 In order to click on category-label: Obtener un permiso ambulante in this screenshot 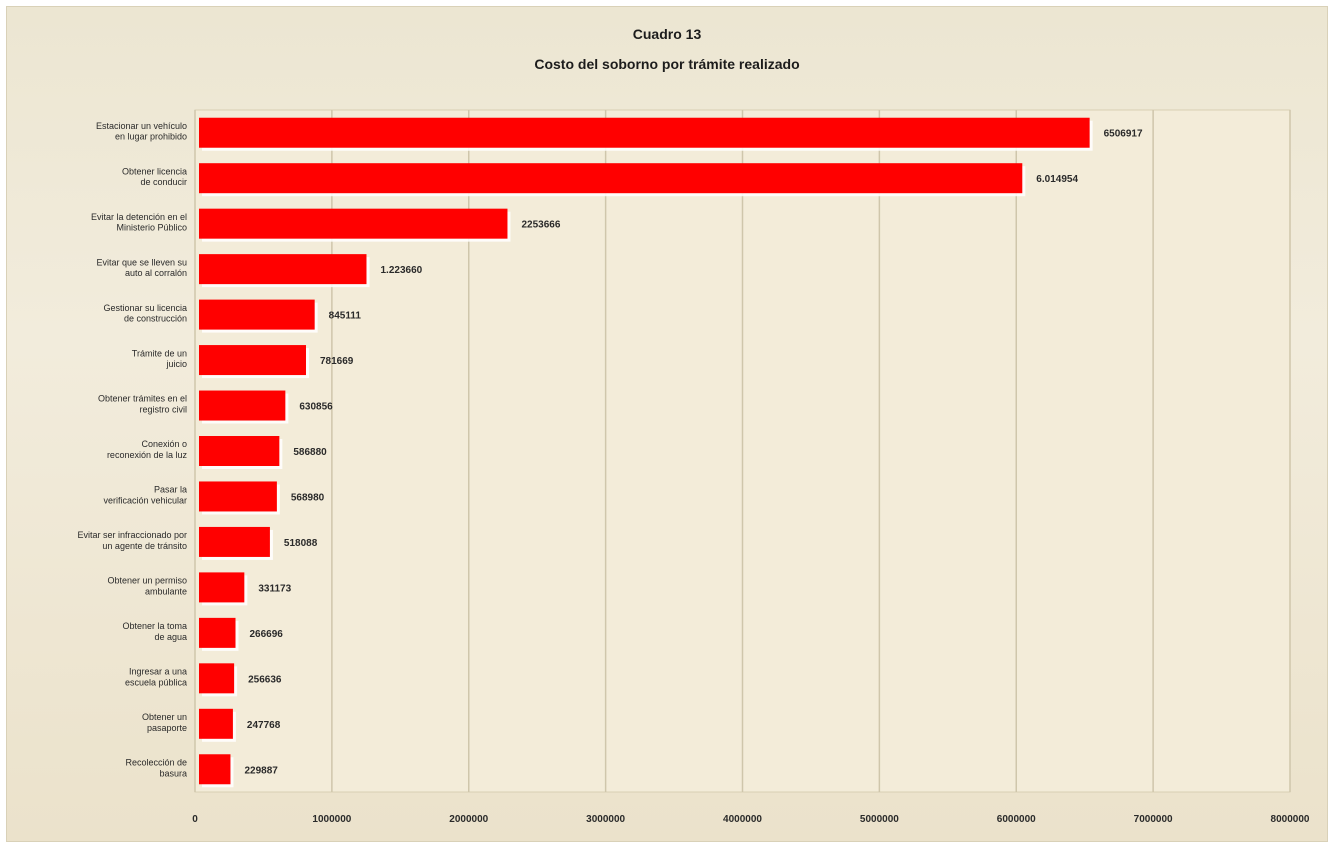, I will do `click(147, 586)`.